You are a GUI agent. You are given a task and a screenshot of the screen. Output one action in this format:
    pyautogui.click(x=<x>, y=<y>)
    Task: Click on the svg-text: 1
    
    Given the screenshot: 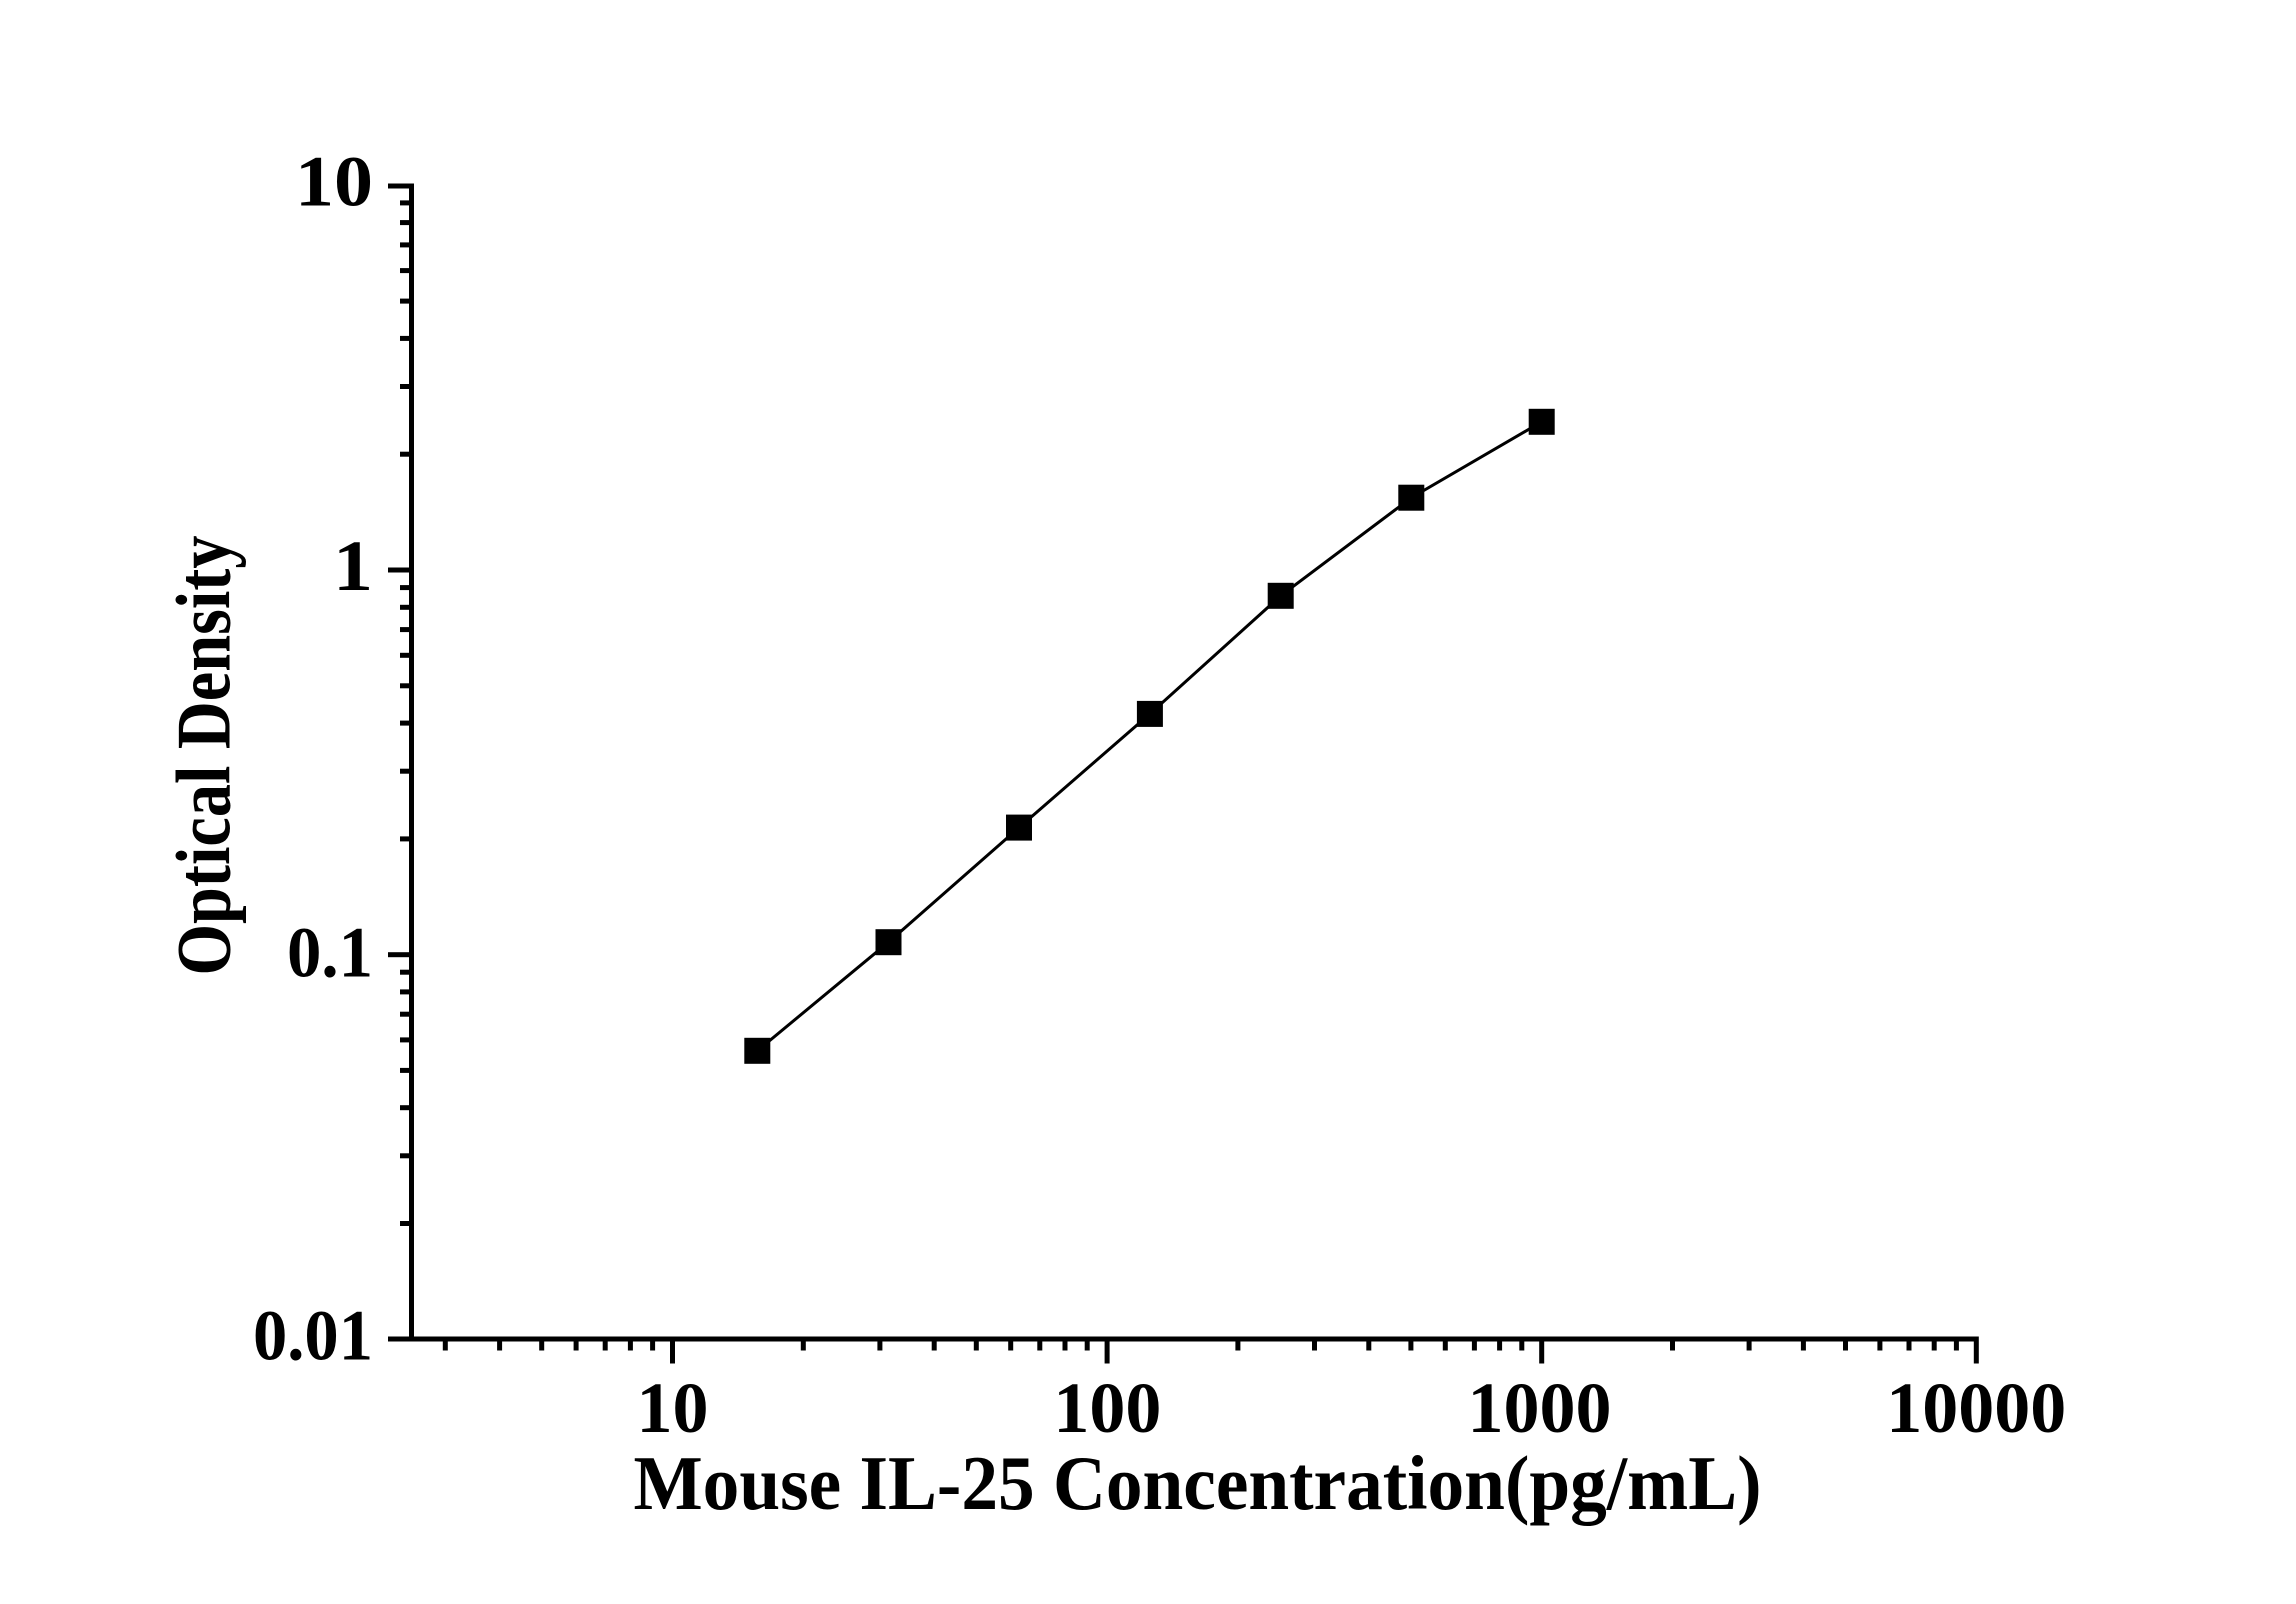 What is the action you would take?
    pyautogui.click(x=353, y=566)
    